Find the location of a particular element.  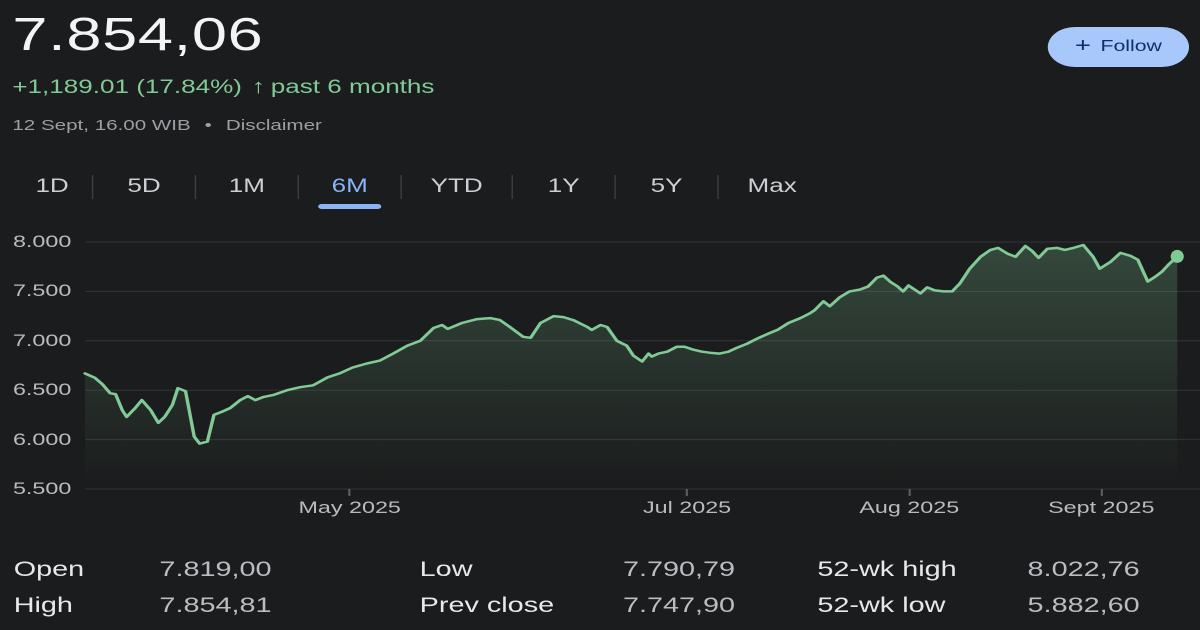

tab-max: Max is located at coordinates (772, 186).